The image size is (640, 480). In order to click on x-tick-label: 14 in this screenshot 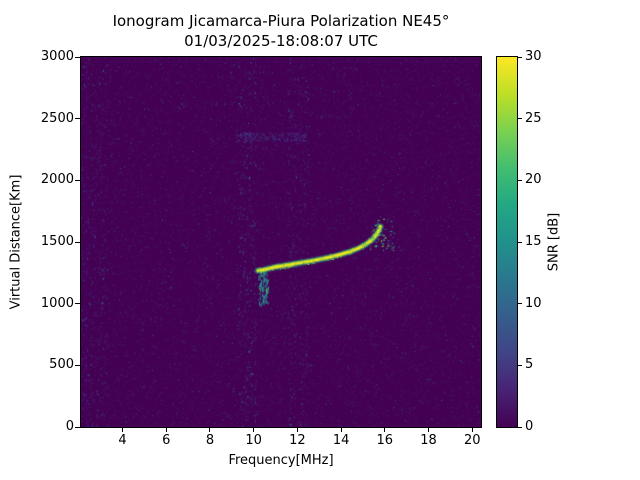, I will do `click(341, 440)`.